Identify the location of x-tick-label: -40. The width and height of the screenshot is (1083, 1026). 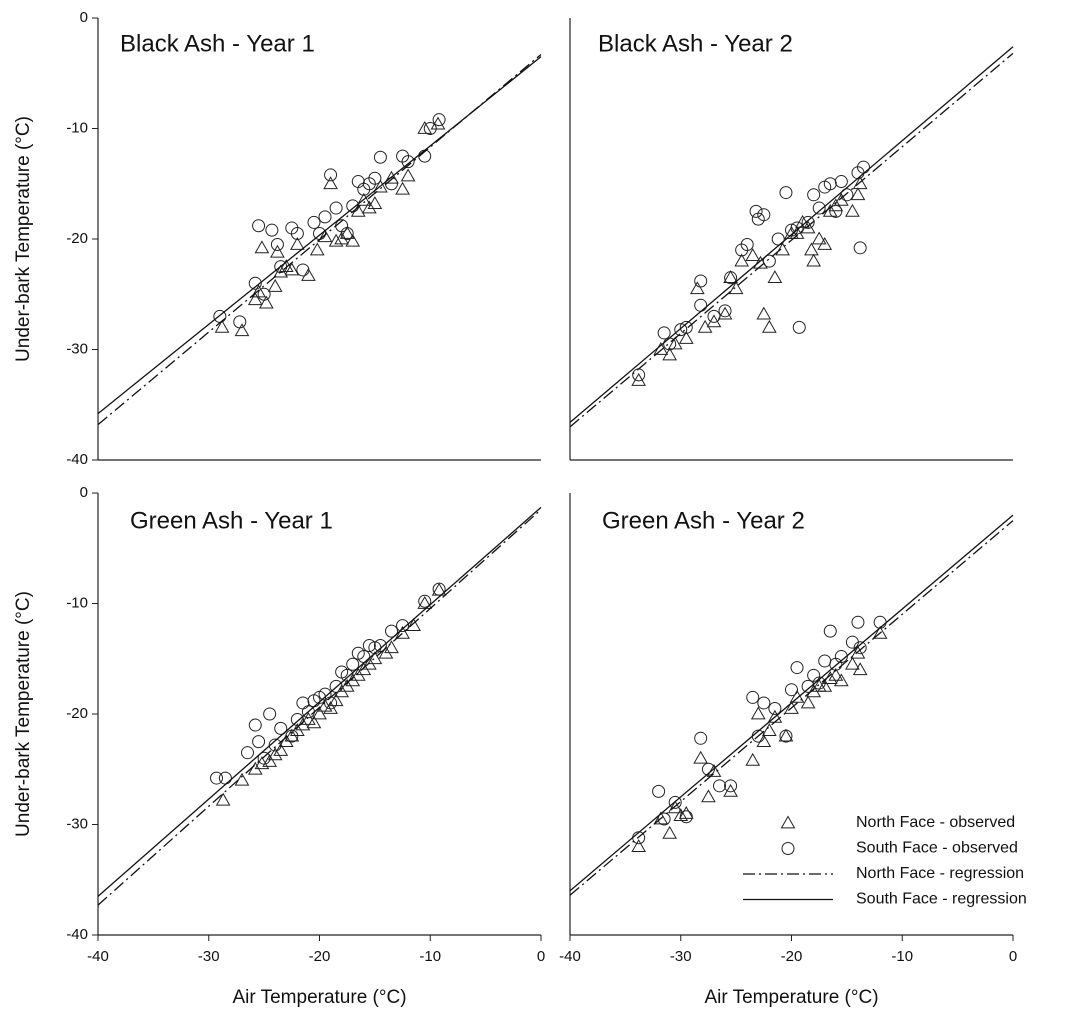
(98, 956).